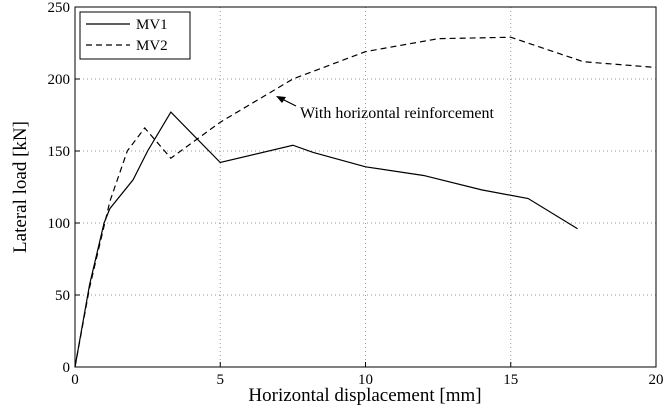  Describe the element at coordinates (365, 380) in the screenshot. I see `x-tick-label: 10` at that location.